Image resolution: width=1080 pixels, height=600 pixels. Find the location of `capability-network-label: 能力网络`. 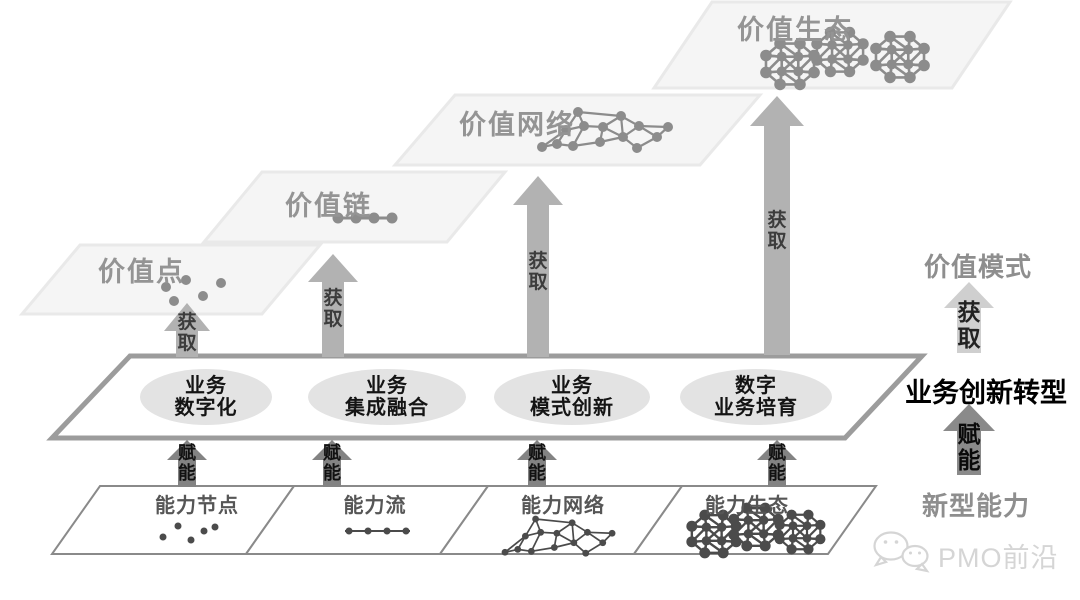

capability-network-label: 能力网络 is located at coordinates (563, 506).